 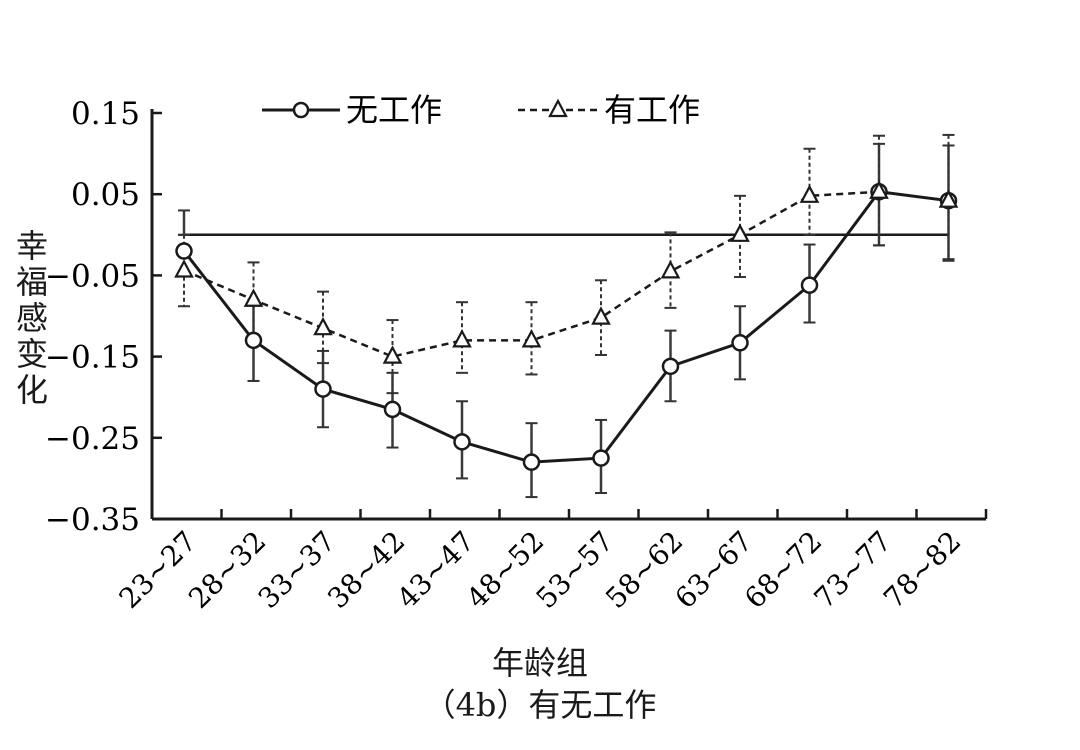 I want to click on y-axis-label-char: 感, so click(x=31, y=318).